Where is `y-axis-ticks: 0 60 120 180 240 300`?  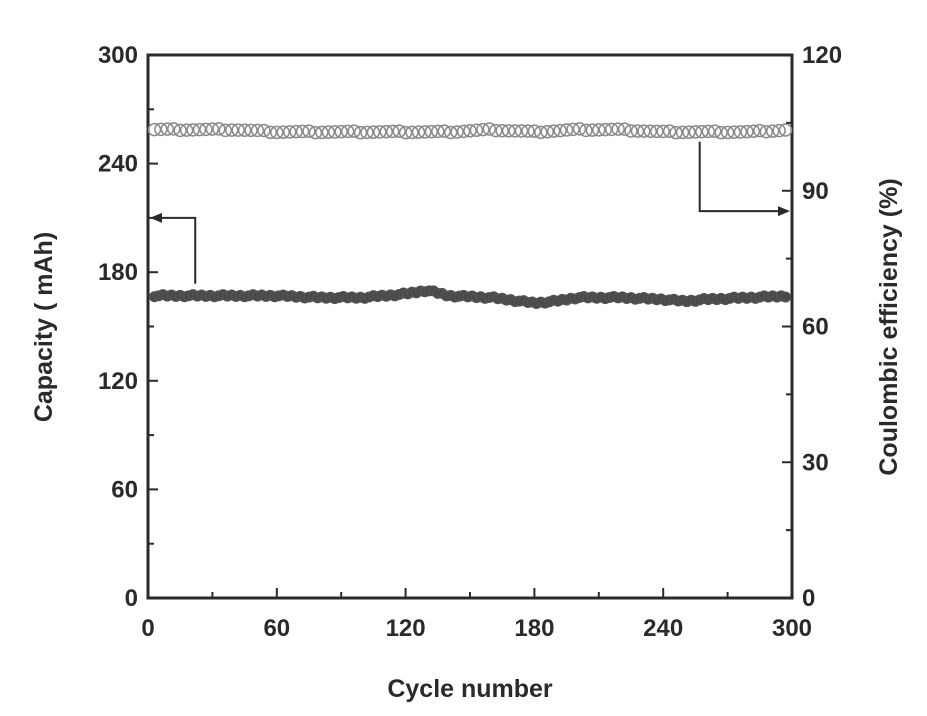
y-axis-ticks: 0 60 120 180 240 300 is located at coordinates (128, 327).